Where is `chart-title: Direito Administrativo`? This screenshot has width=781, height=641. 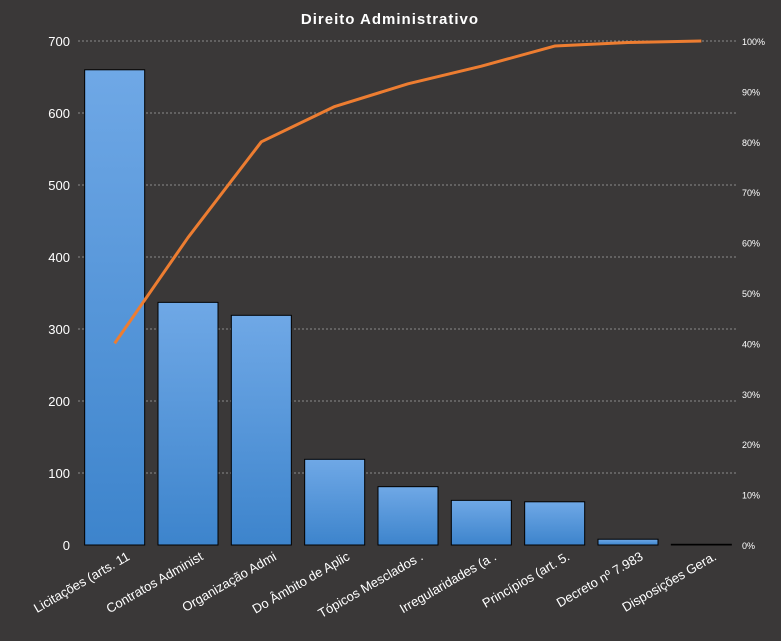 chart-title: Direito Administrativo is located at coordinates (390, 19).